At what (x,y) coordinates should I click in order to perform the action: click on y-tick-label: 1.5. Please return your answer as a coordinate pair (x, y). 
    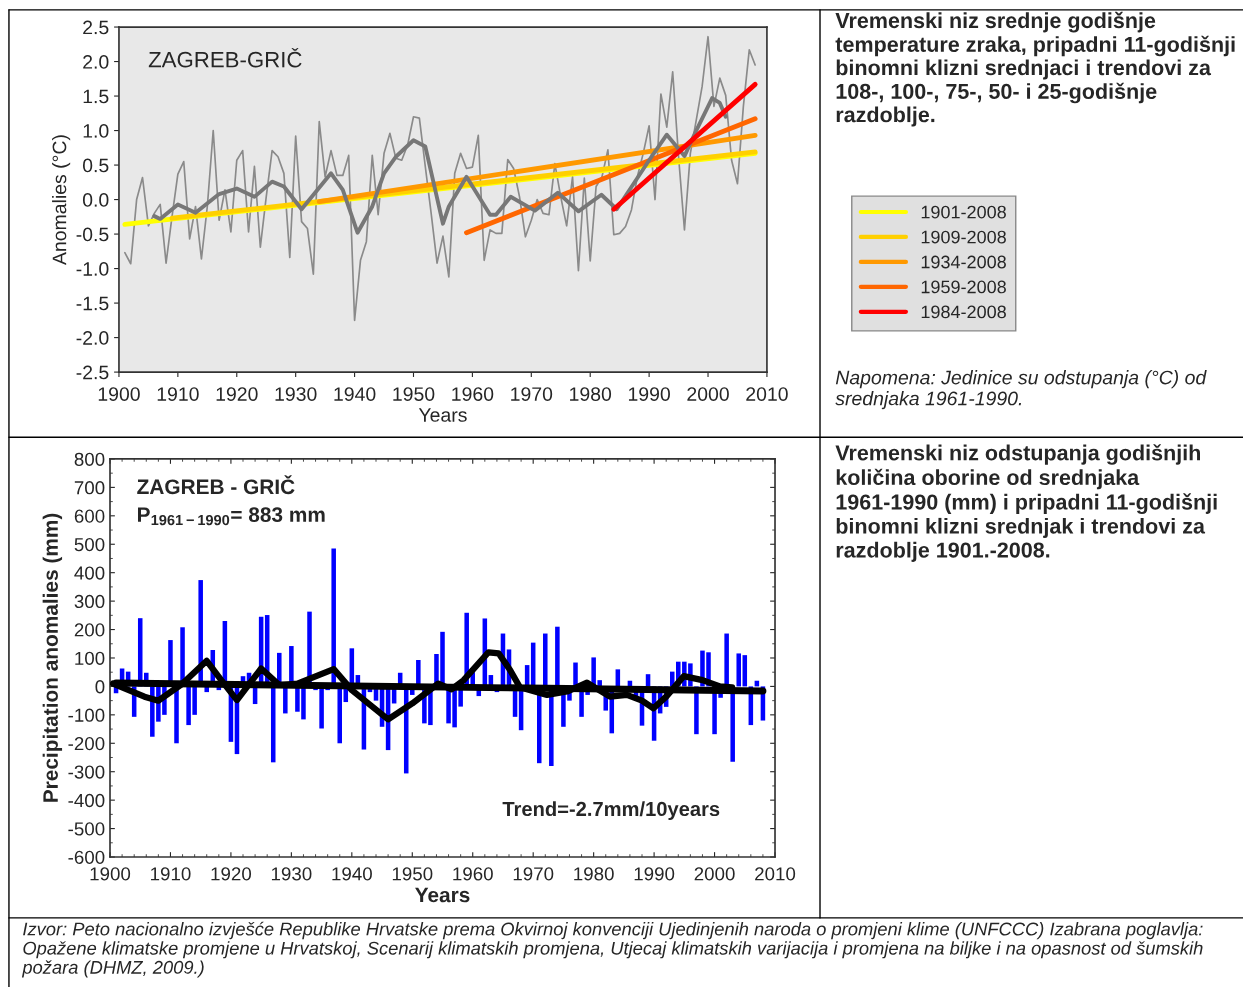
    Looking at the image, I should click on (96, 96).